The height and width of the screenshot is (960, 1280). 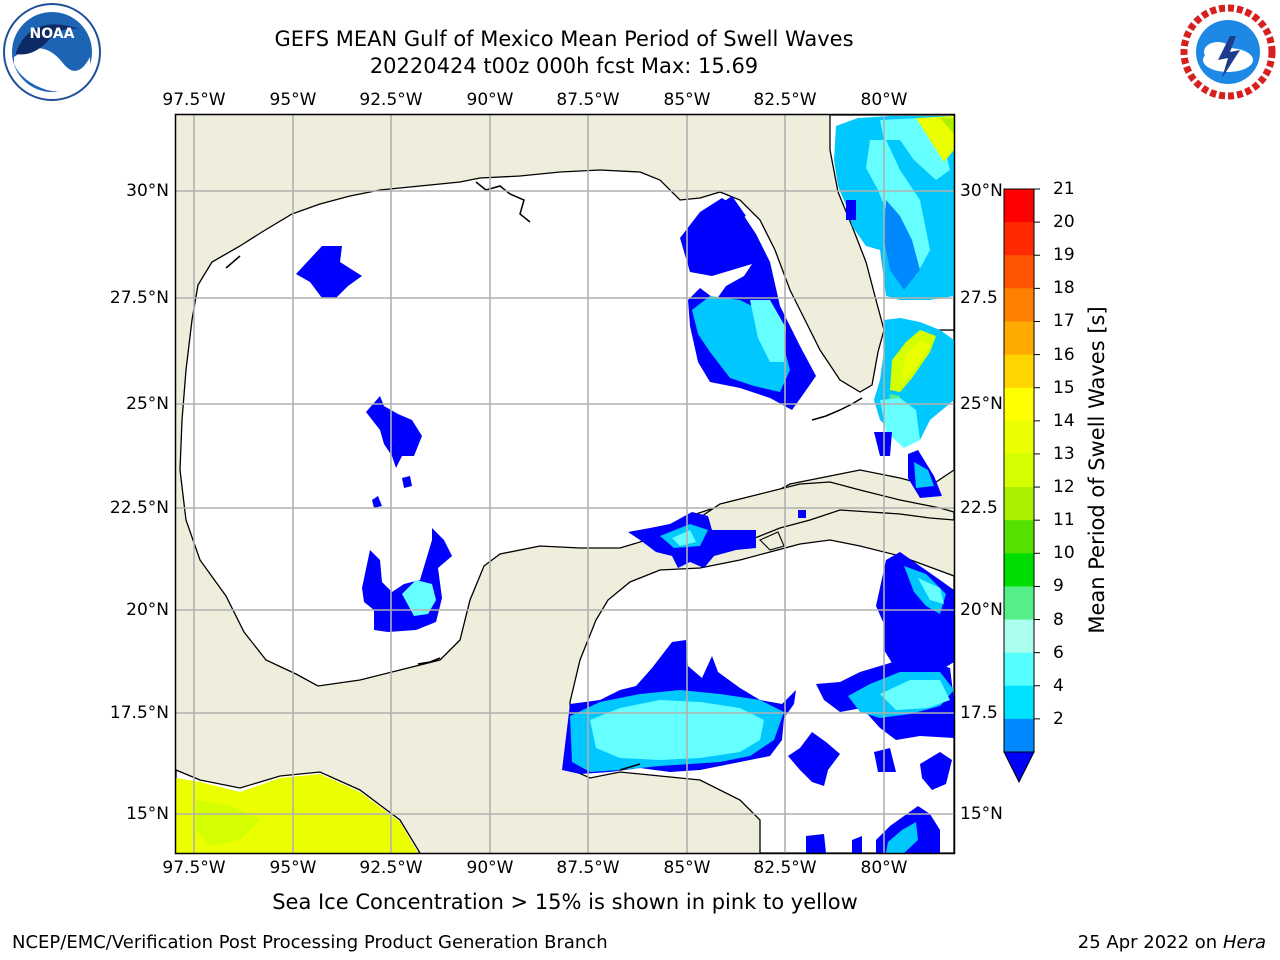 What do you see at coordinates (981, 814) in the screenshot?
I see `lat-tick-right: 15°N` at bounding box center [981, 814].